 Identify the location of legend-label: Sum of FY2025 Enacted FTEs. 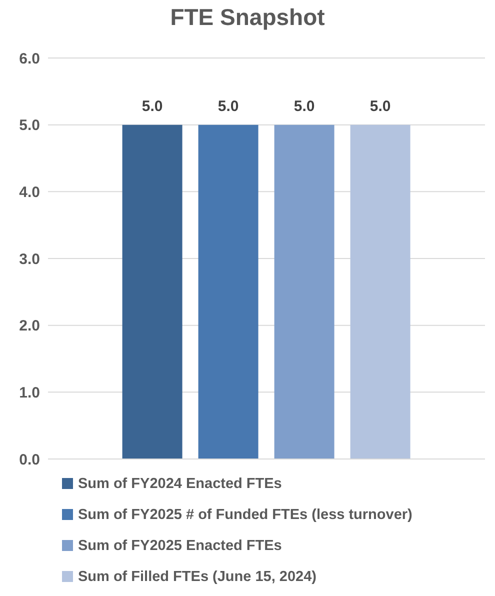
(180, 546).